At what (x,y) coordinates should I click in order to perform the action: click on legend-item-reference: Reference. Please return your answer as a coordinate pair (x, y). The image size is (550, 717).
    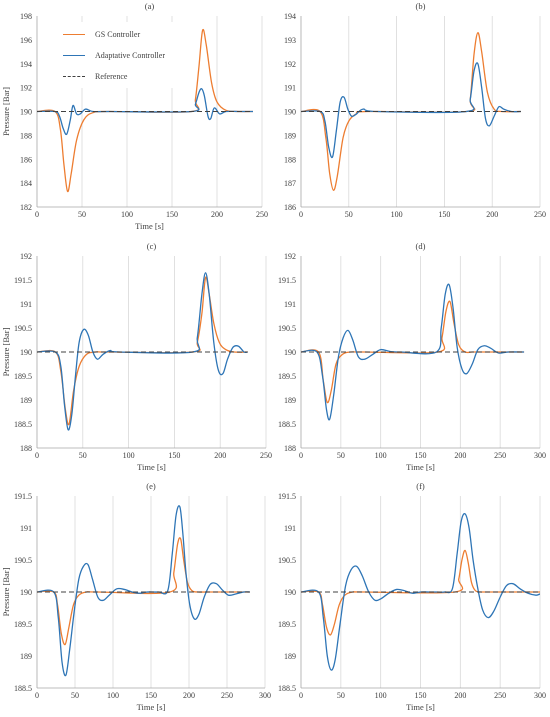
    Looking at the image, I should click on (92, 76).